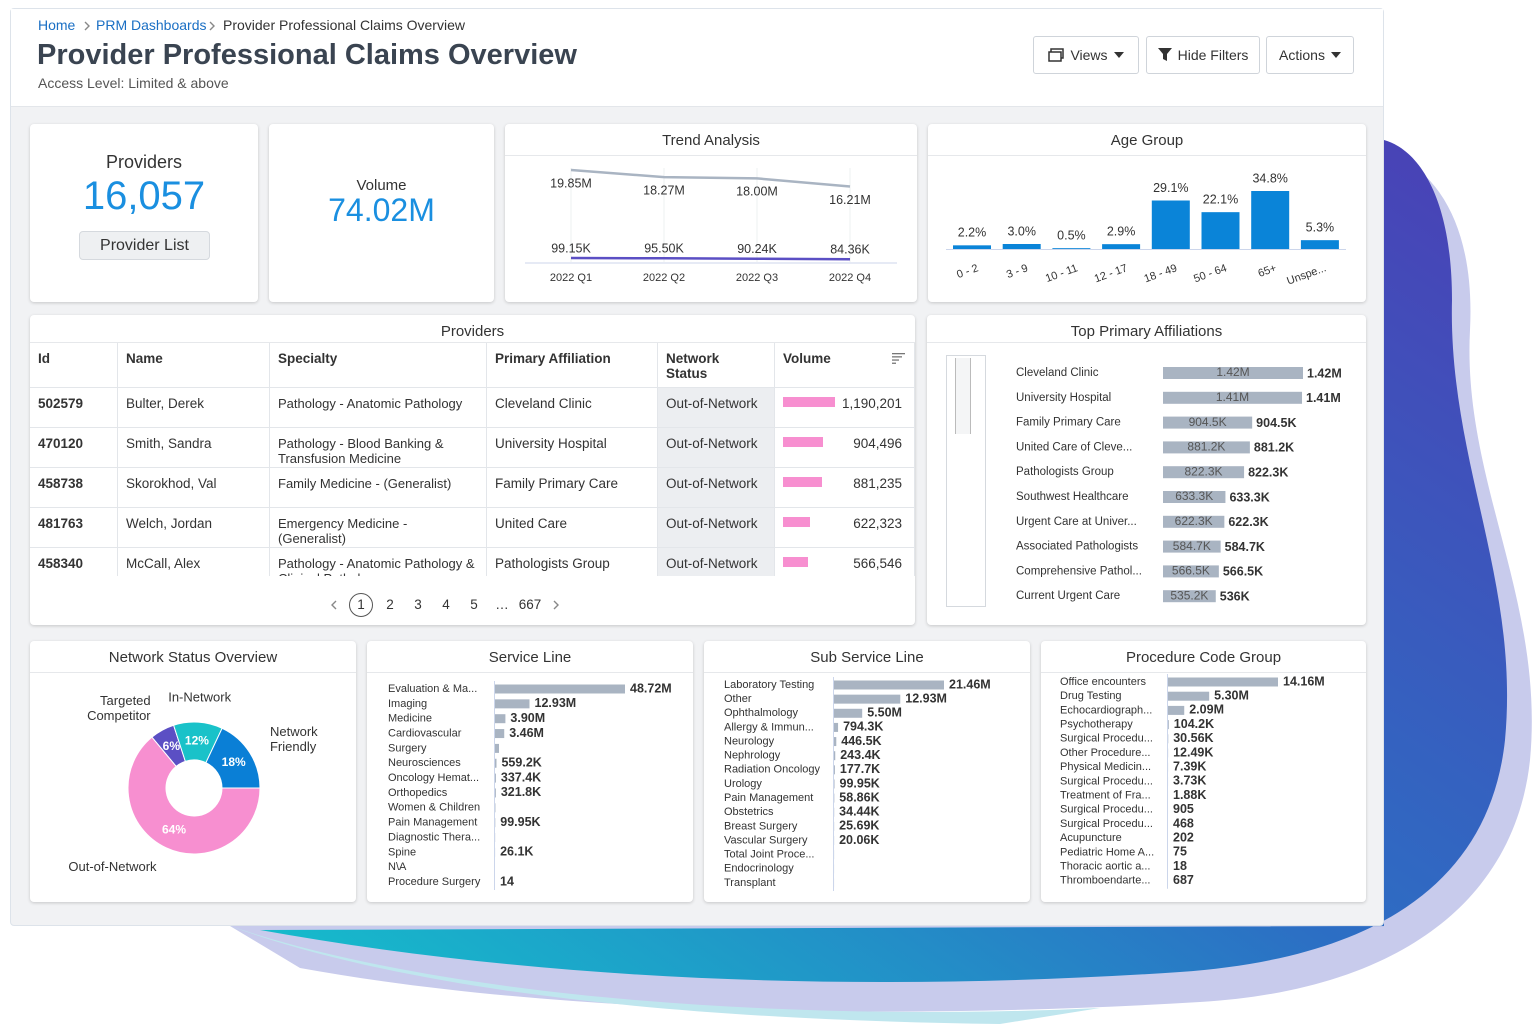  I want to click on trend-card: Trend Analysis, so click(711, 213).